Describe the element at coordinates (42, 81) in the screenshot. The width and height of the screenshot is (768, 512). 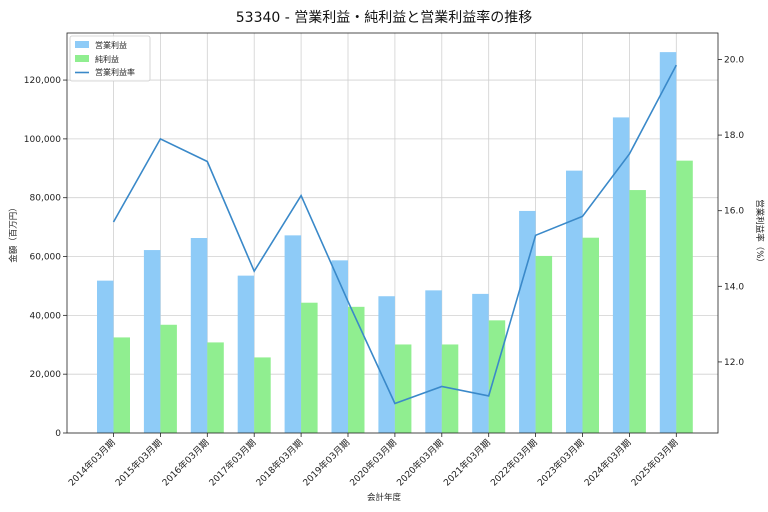
I see `y-tick-label-6: 120,000` at that location.